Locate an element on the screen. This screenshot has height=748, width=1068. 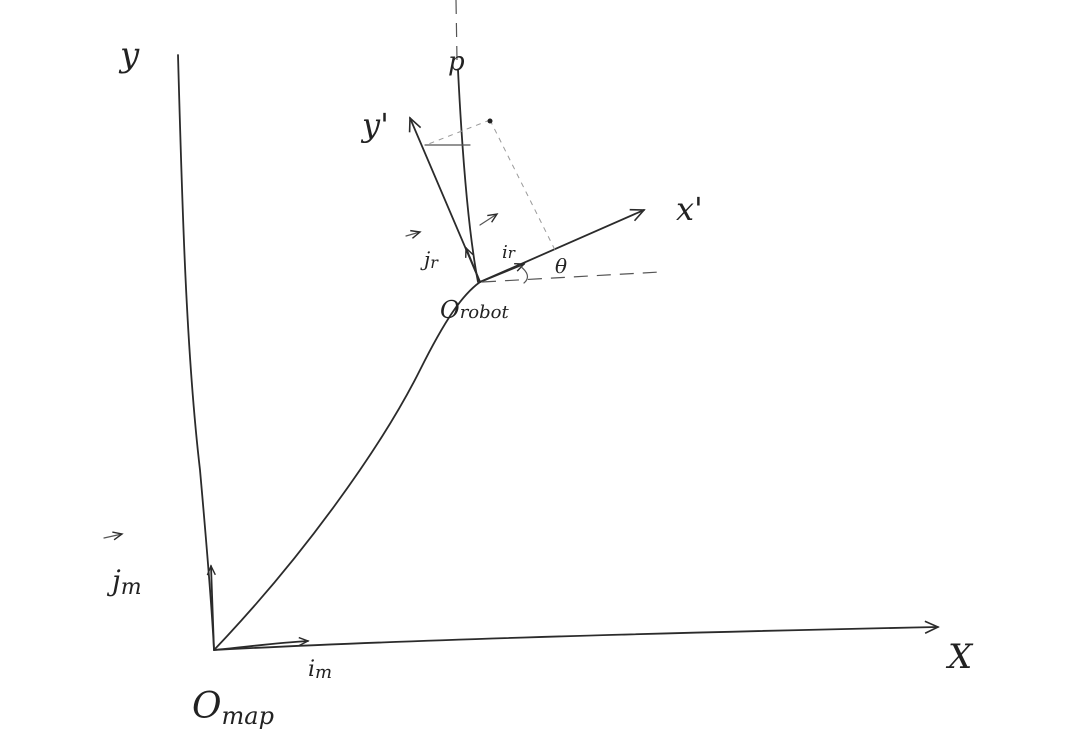
map-unit-j-vector is located at coordinates (211, 607).